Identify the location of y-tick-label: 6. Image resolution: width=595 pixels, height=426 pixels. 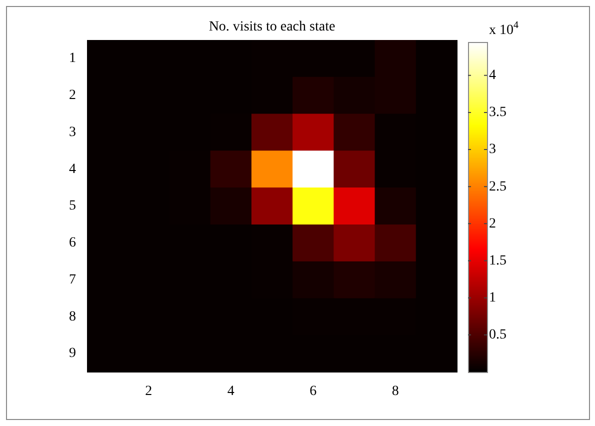
(72, 243).